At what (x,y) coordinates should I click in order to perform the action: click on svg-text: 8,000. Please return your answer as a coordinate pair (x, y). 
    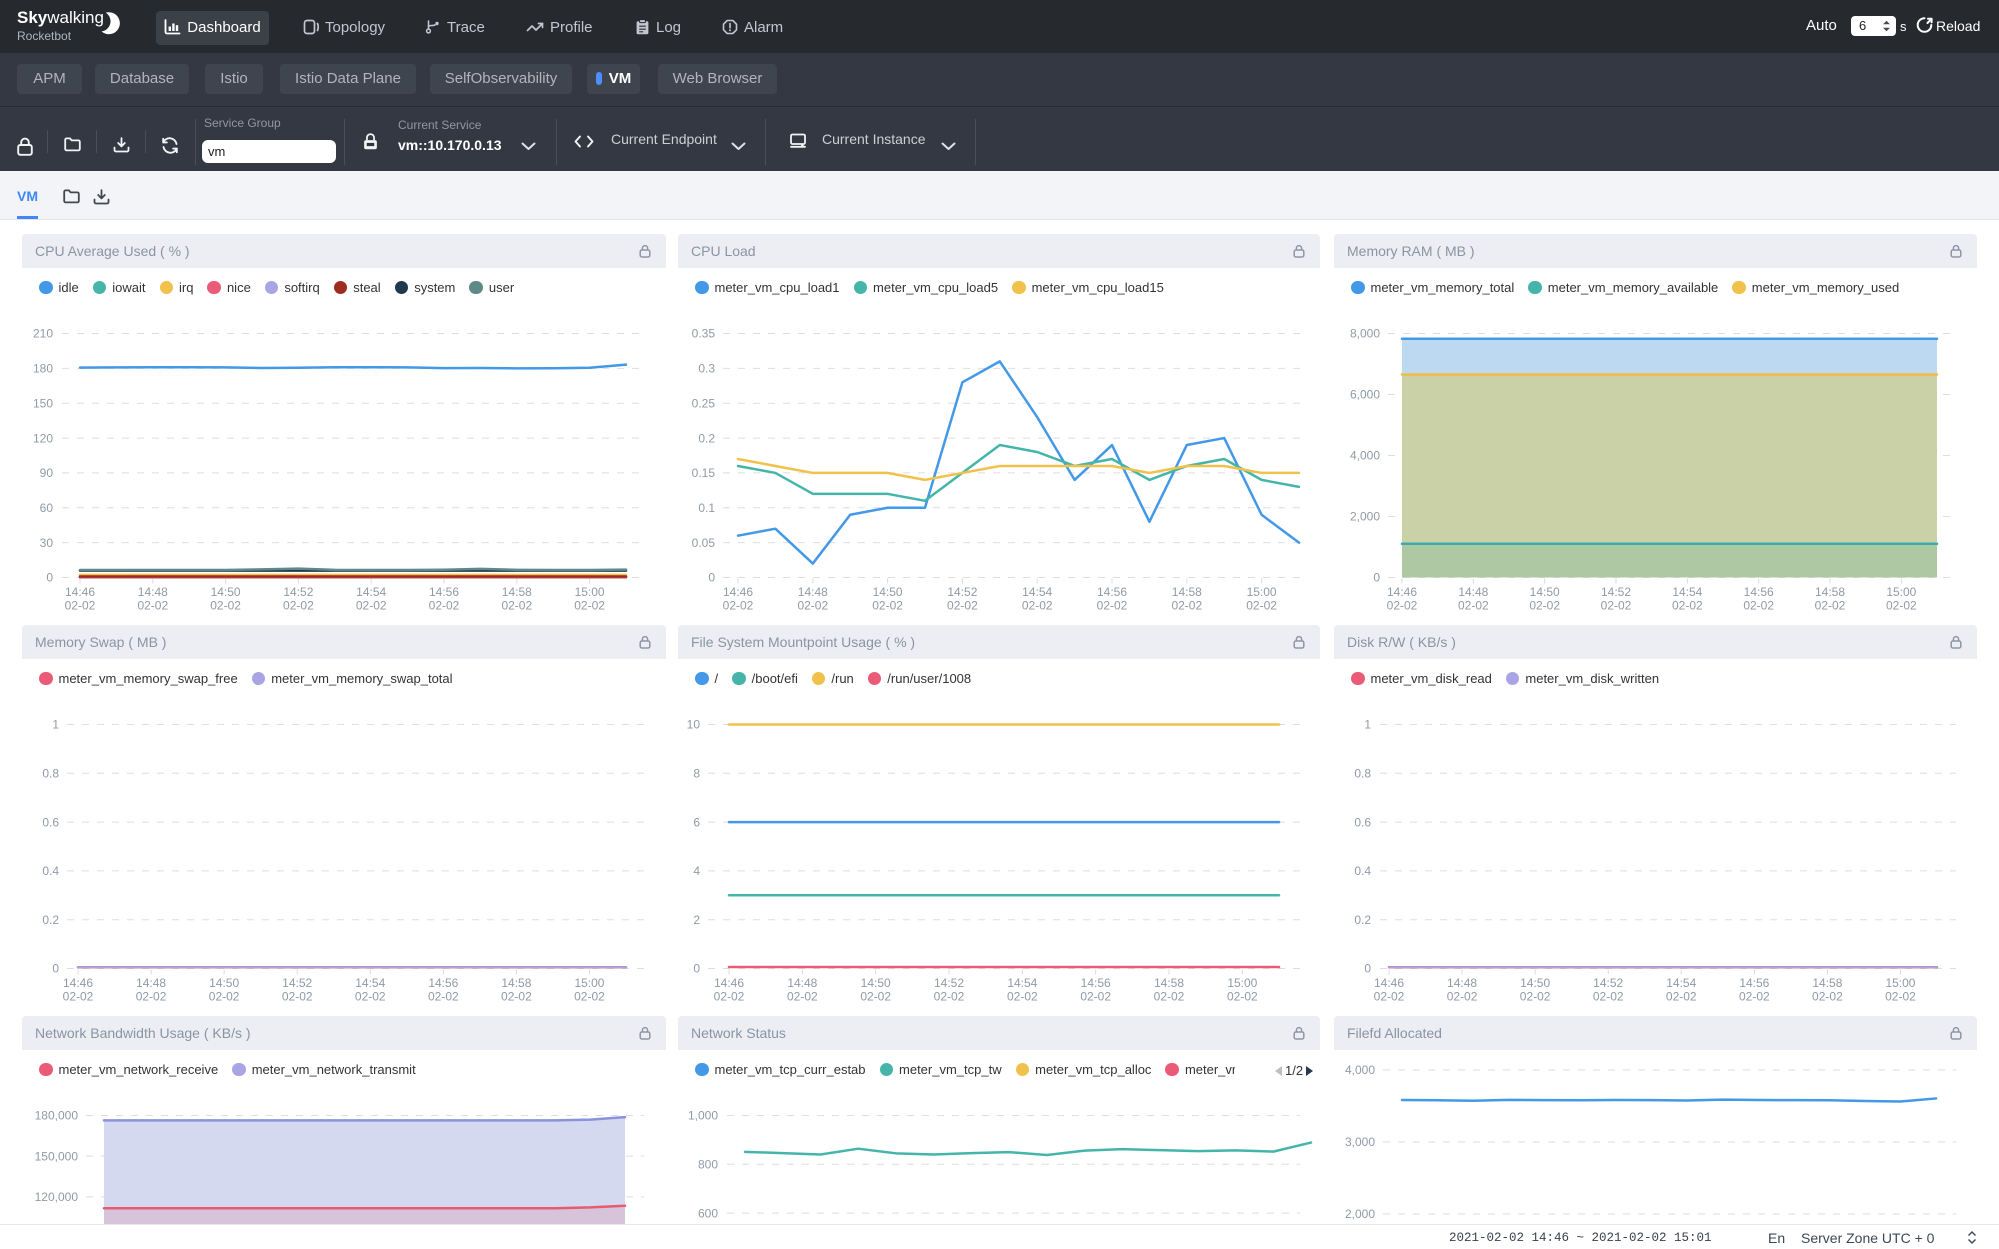
    Looking at the image, I should click on (1365, 334).